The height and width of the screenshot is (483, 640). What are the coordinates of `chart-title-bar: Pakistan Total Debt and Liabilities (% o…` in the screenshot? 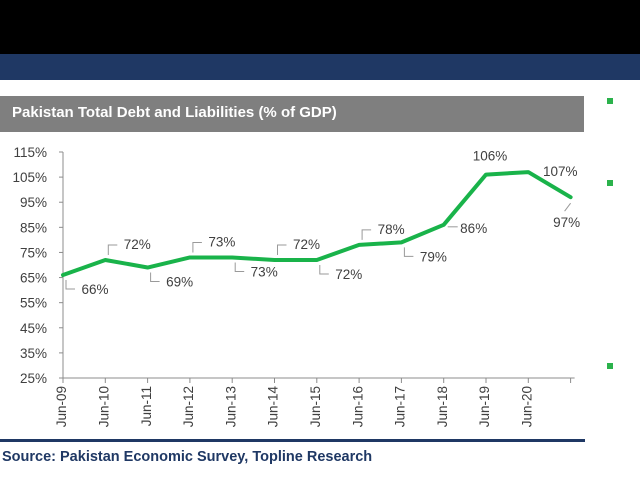 It's located at (292, 114).